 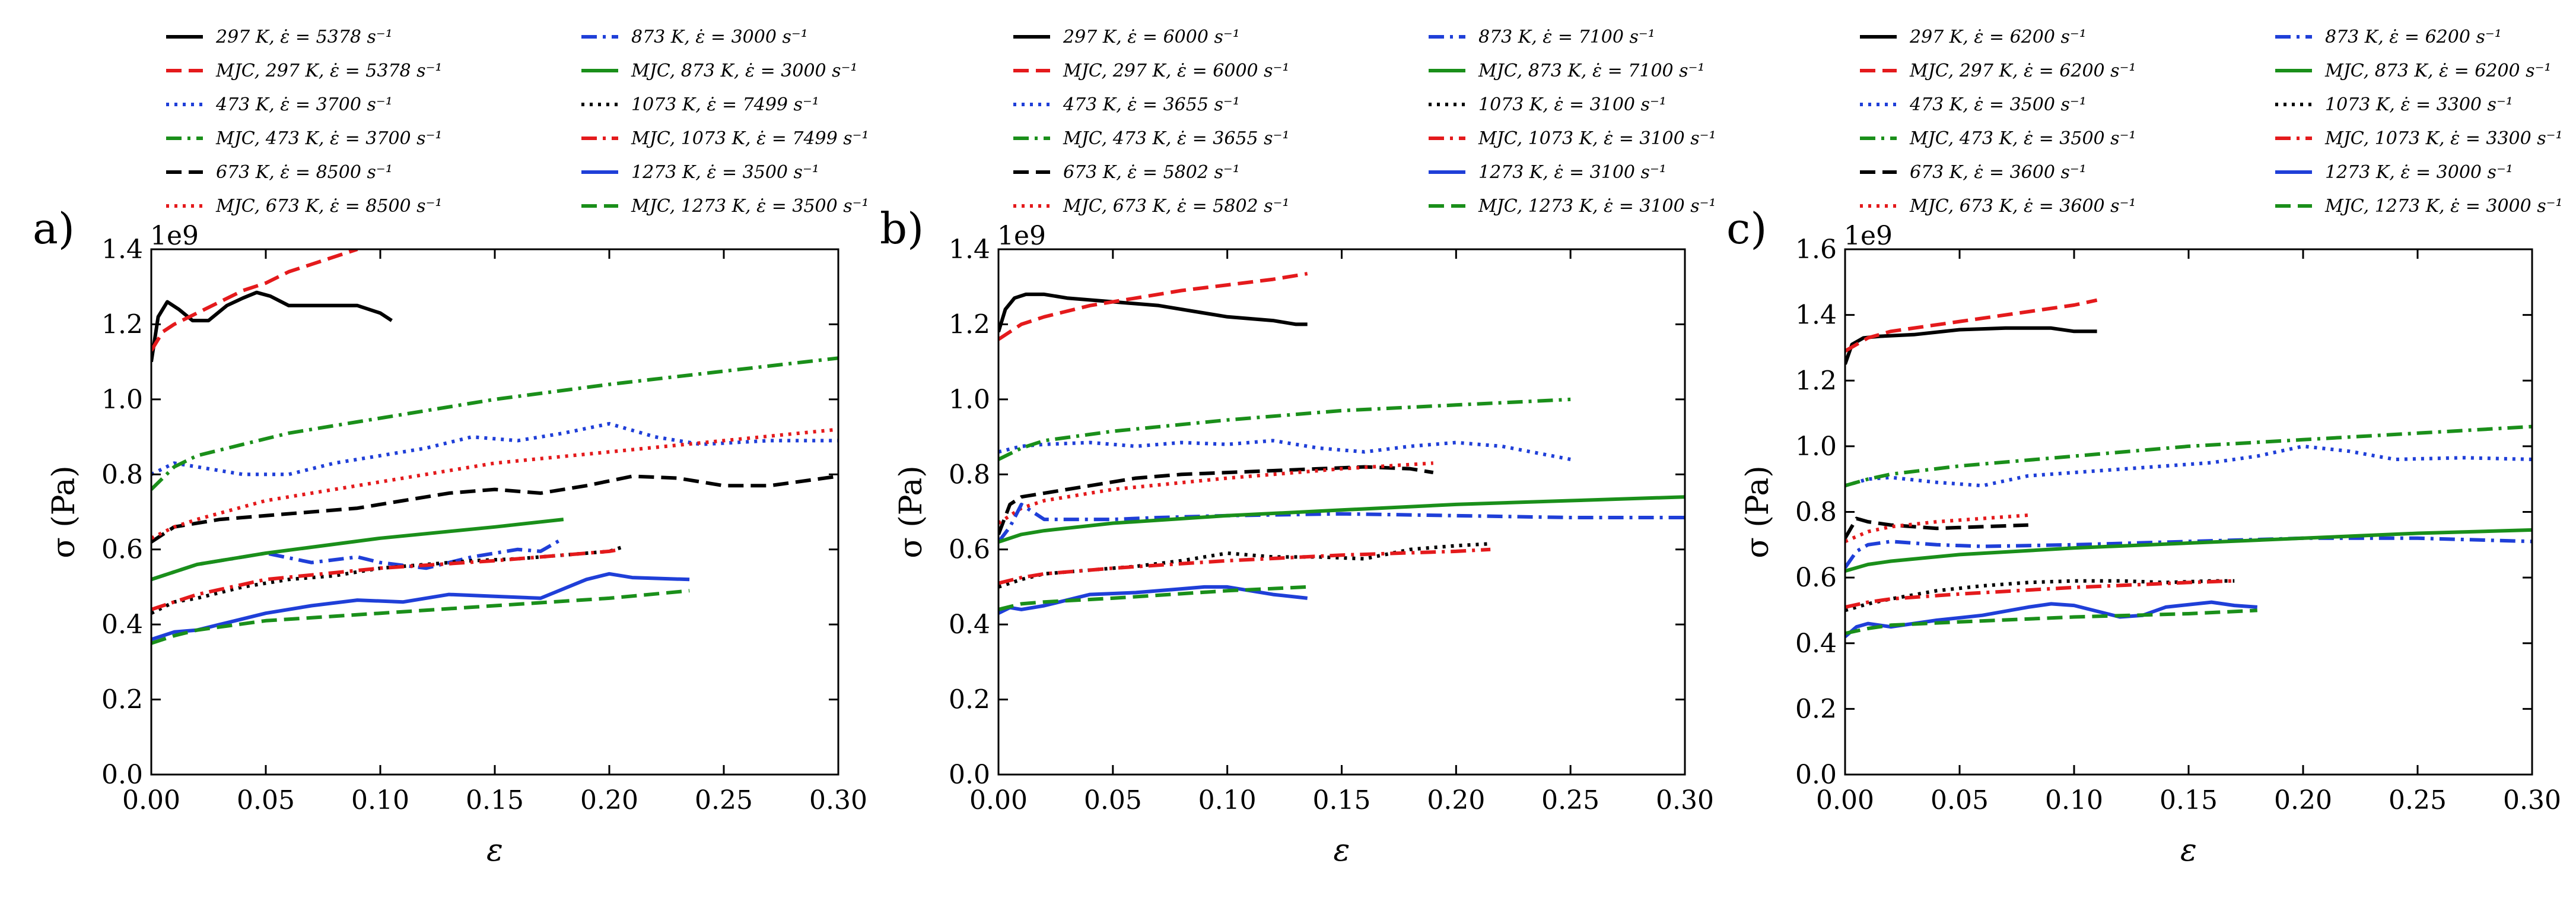 What do you see at coordinates (750, 206) in the screenshot?
I see `legend-label: MJC, 1273 K, ε̇ = 3500 s⁻¹` at bounding box center [750, 206].